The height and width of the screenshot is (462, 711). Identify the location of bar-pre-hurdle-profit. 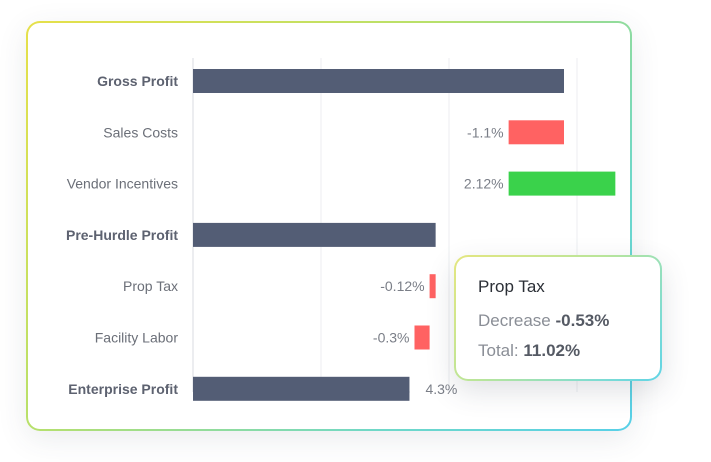
(314, 234).